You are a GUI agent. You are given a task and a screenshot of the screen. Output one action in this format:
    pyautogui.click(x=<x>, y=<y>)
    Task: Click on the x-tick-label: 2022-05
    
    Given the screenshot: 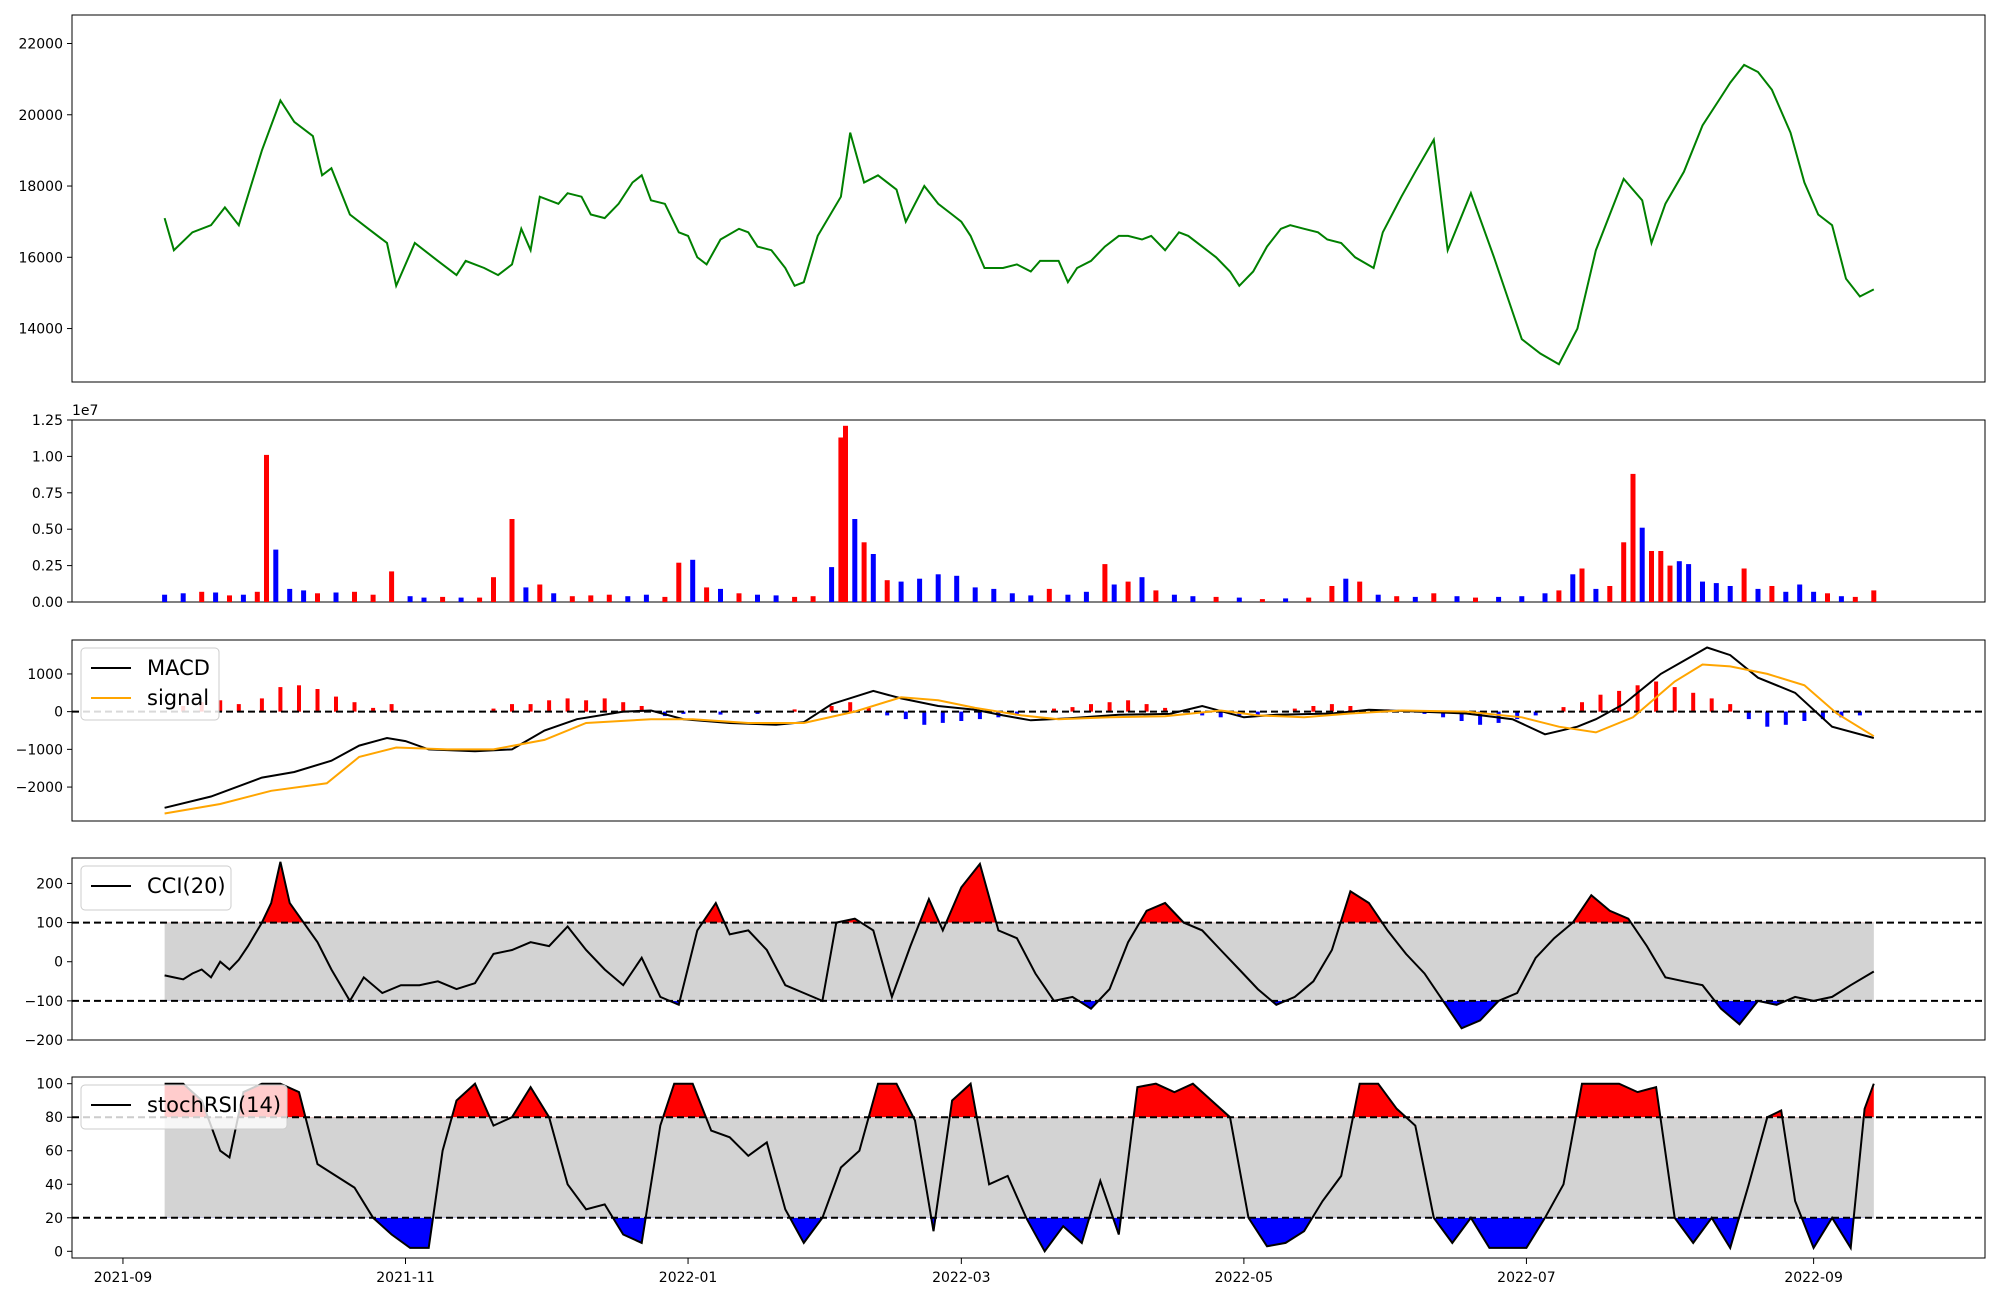 What is the action you would take?
    pyautogui.click(x=1244, y=1278)
    